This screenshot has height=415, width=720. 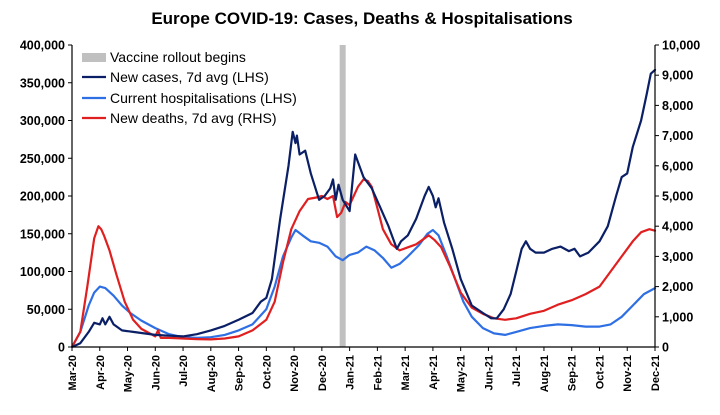 What do you see at coordinates (240, 373) in the screenshot?
I see `x-axis-tick-label: Sep-20` at bounding box center [240, 373].